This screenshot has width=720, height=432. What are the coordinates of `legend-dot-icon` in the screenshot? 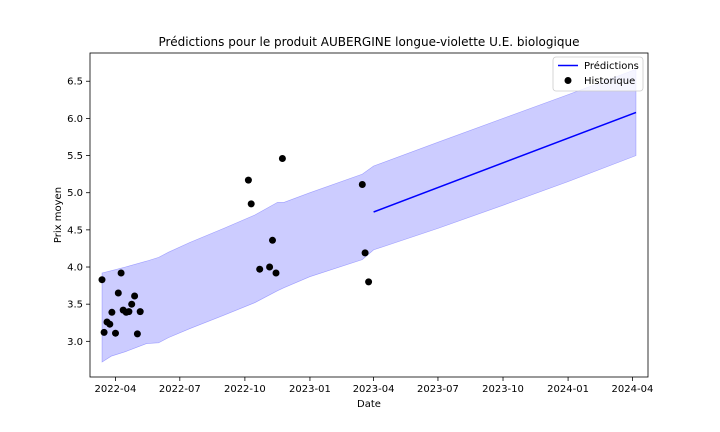 It's located at (568, 80).